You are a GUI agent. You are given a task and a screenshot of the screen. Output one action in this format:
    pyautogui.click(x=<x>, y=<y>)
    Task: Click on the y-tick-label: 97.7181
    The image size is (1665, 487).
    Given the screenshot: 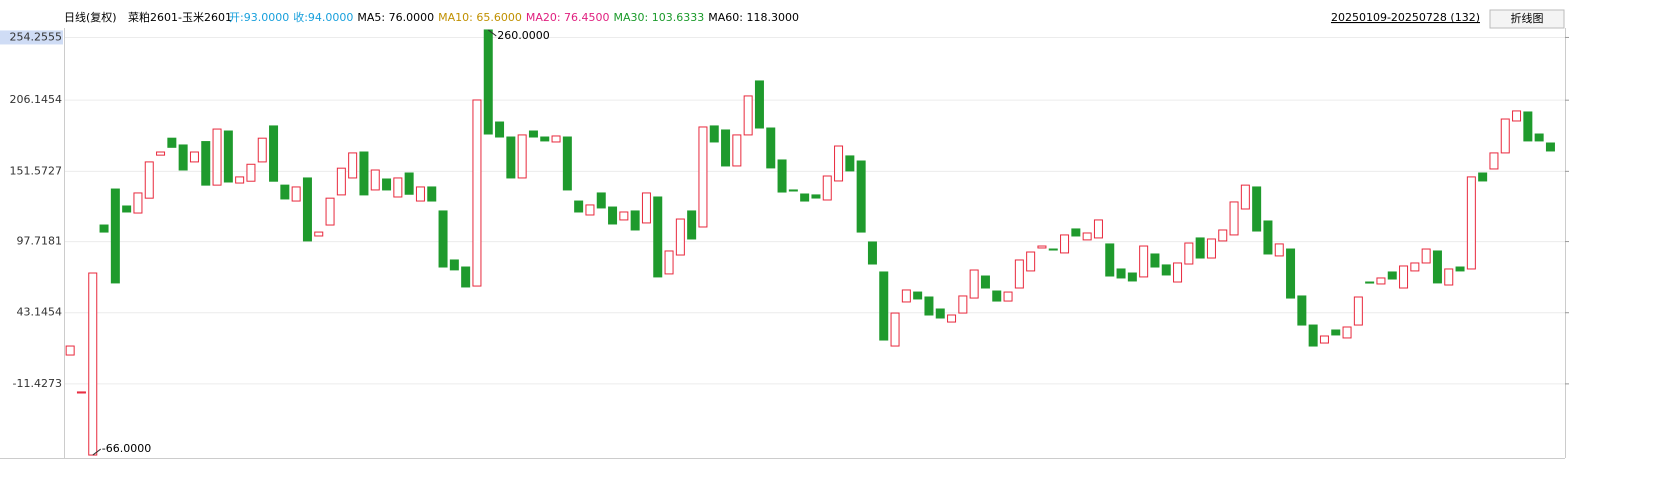 What is the action you would take?
    pyautogui.click(x=40, y=241)
    